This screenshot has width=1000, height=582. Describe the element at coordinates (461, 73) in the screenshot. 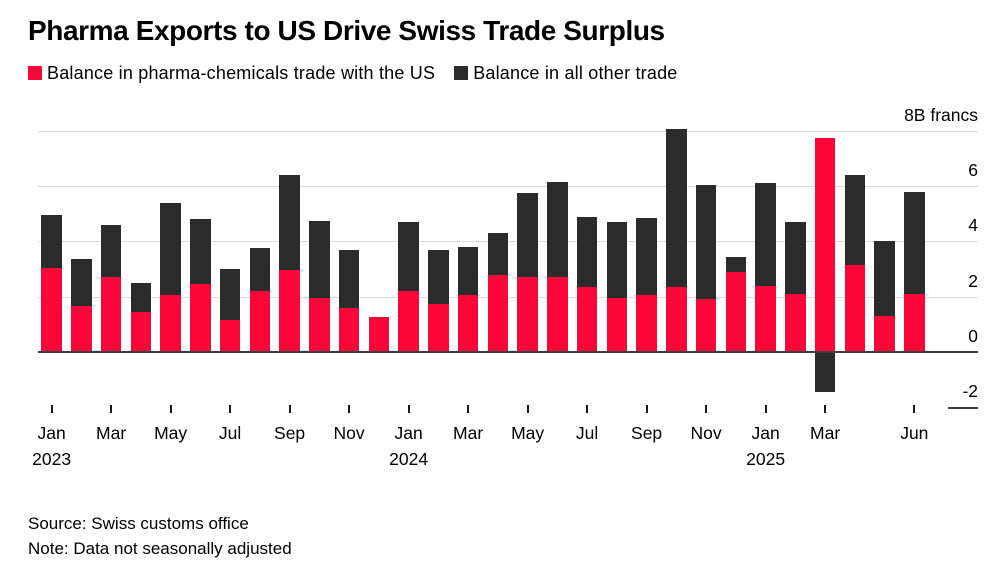

I see `legend-swatch-black` at that location.